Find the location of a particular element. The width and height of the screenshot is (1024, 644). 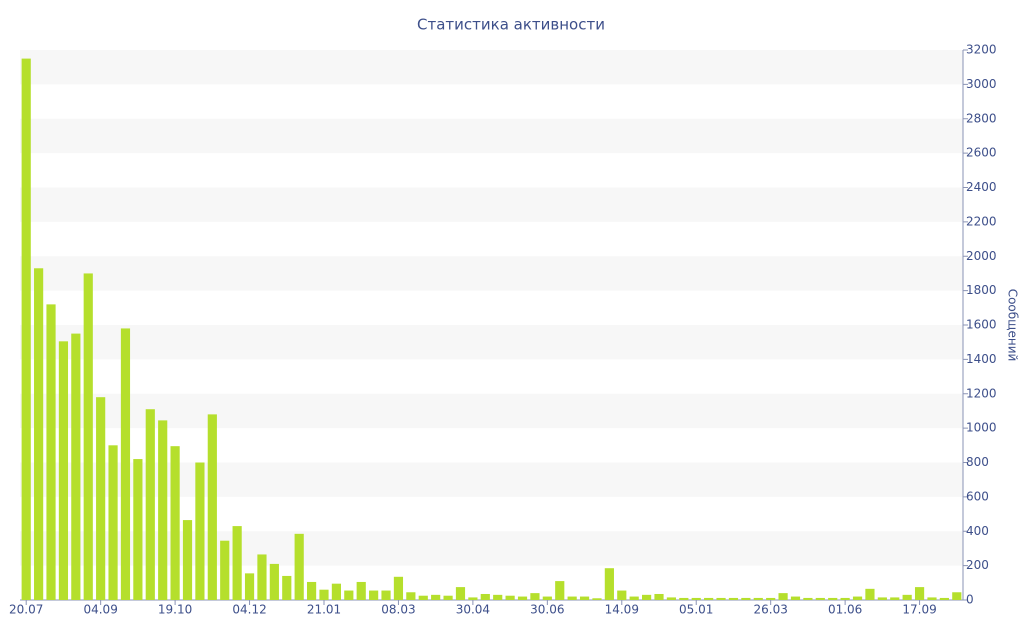

y-tick-label: 2000 is located at coordinates (981, 256).